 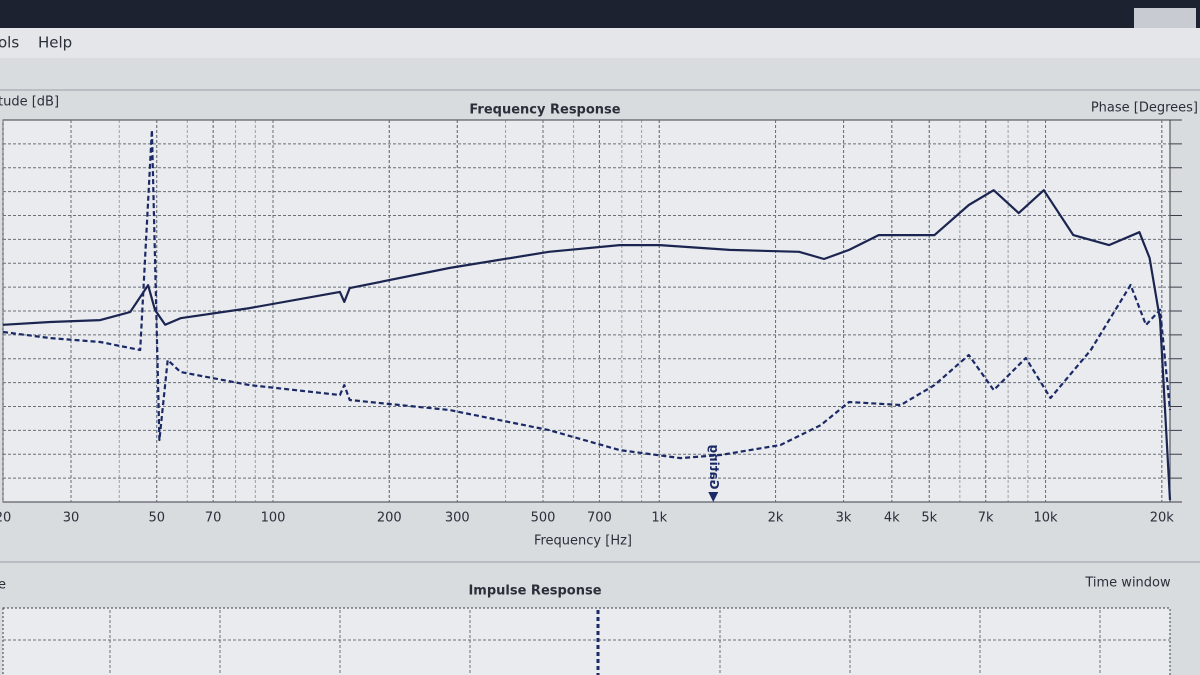 I want to click on minimize-button, so click(x=1150, y=18).